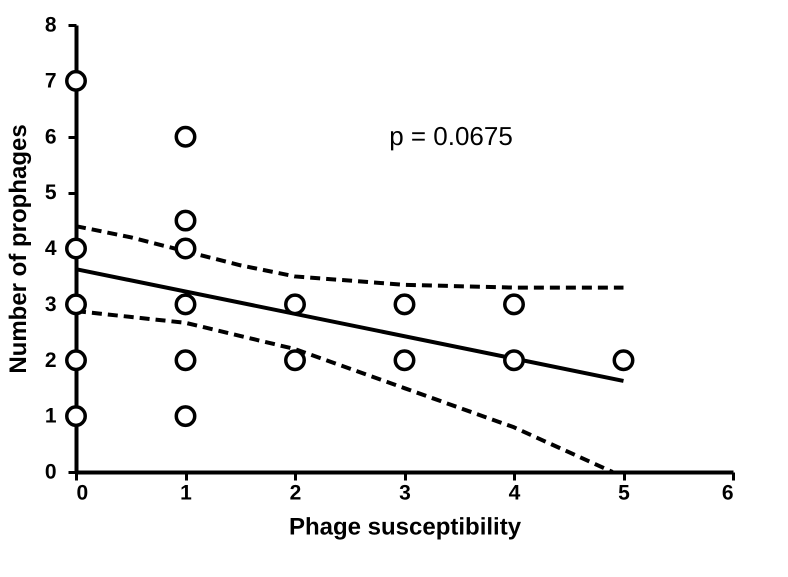  Describe the element at coordinates (514, 493) in the screenshot. I see `x-tick-label: 4` at that location.